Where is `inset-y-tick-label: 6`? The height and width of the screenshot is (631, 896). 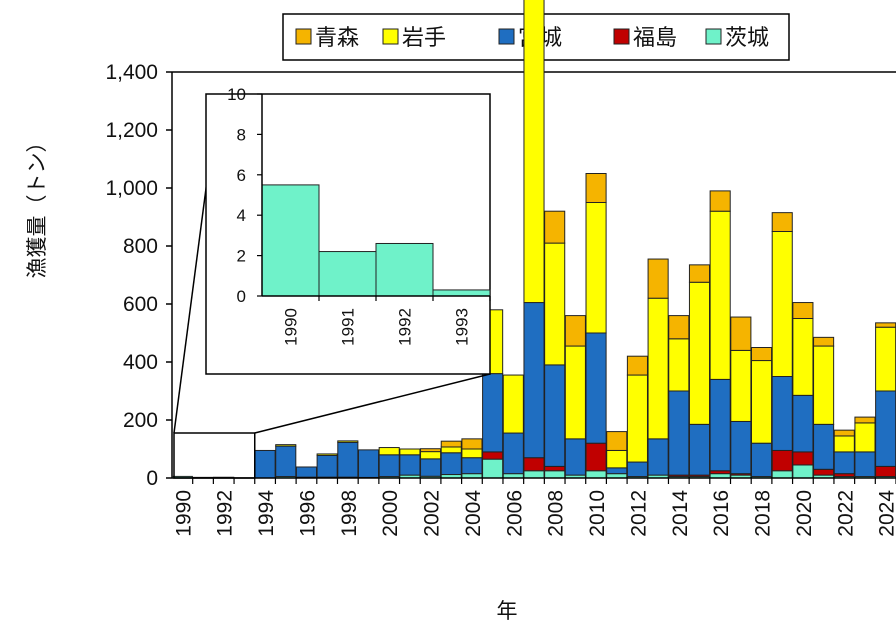 inset-y-tick-label: 6 is located at coordinates (241, 175).